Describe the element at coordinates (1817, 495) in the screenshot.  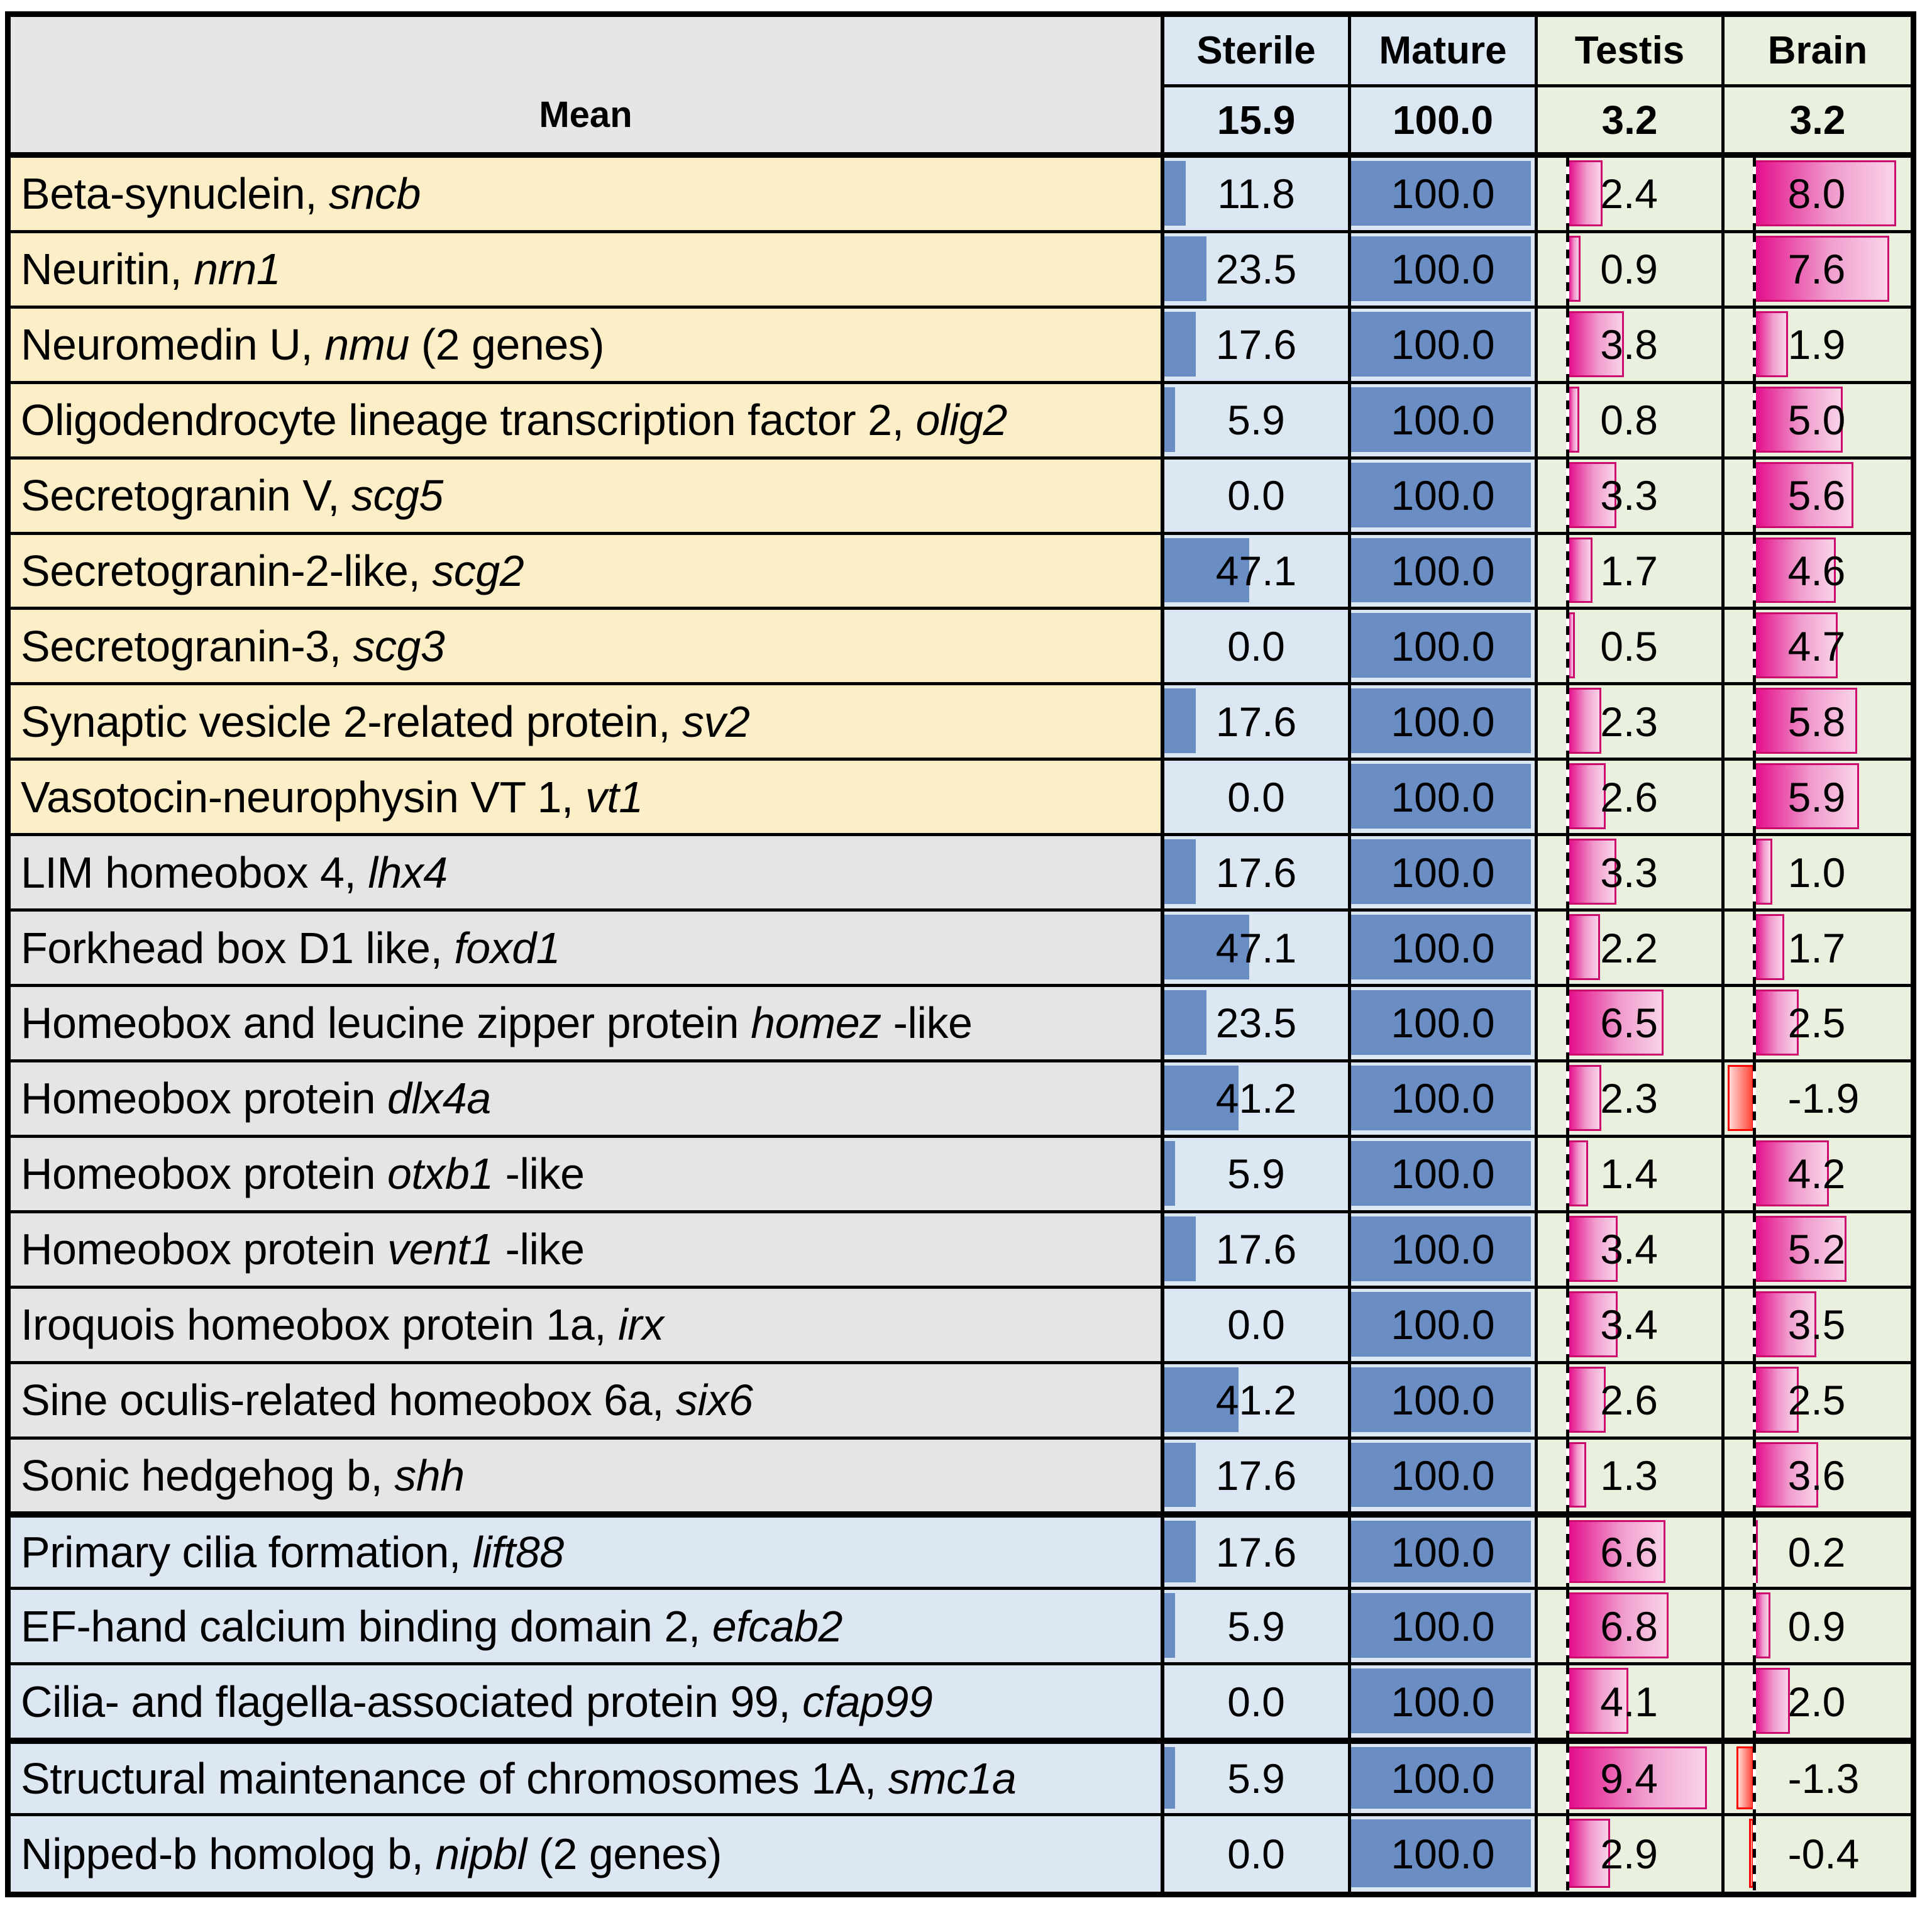
I see `brain-value: 5.6` at that location.